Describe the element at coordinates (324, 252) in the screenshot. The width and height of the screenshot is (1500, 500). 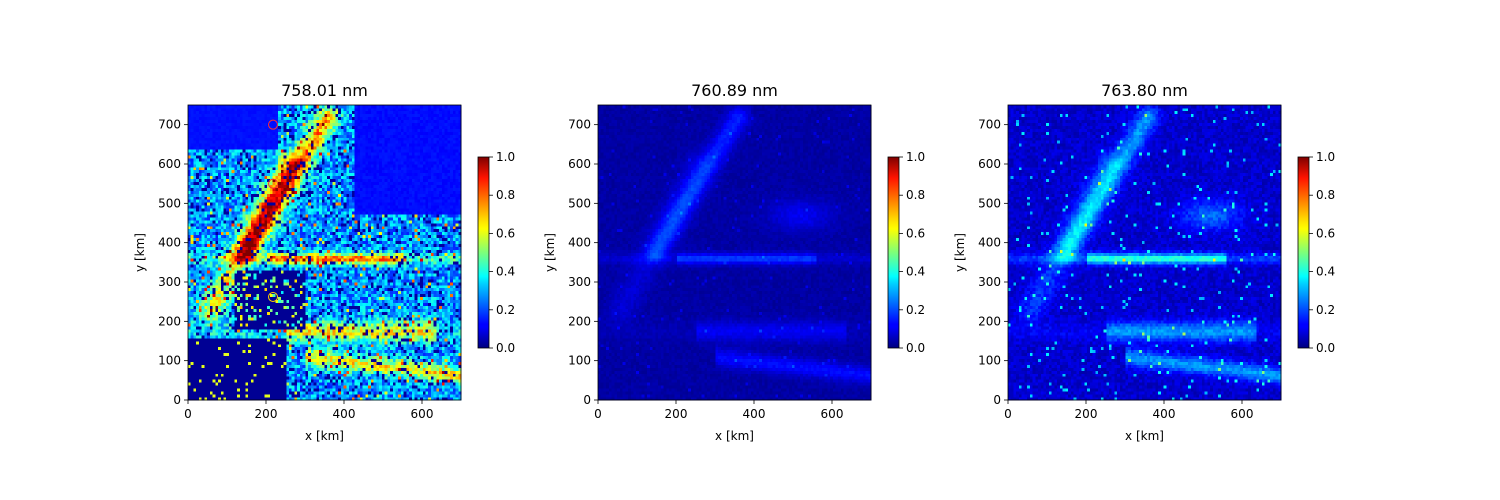
I see `heatmap-cells` at that location.